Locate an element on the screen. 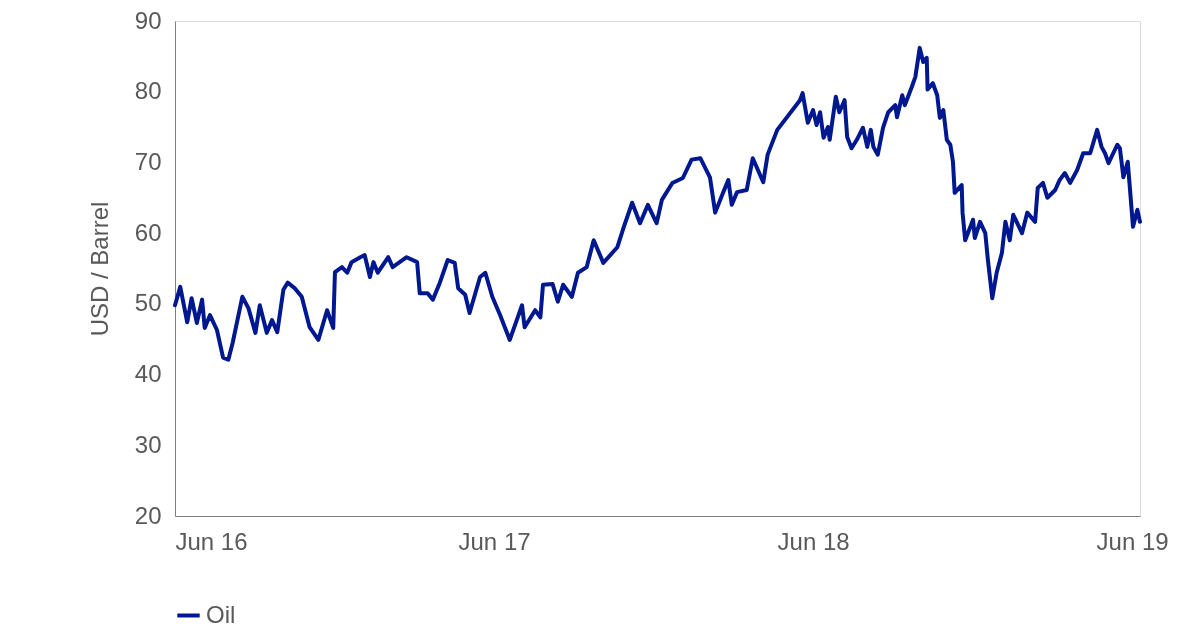 This screenshot has width=1189, height=636. y-axis-title: USD / Barrel is located at coordinates (99, 269).